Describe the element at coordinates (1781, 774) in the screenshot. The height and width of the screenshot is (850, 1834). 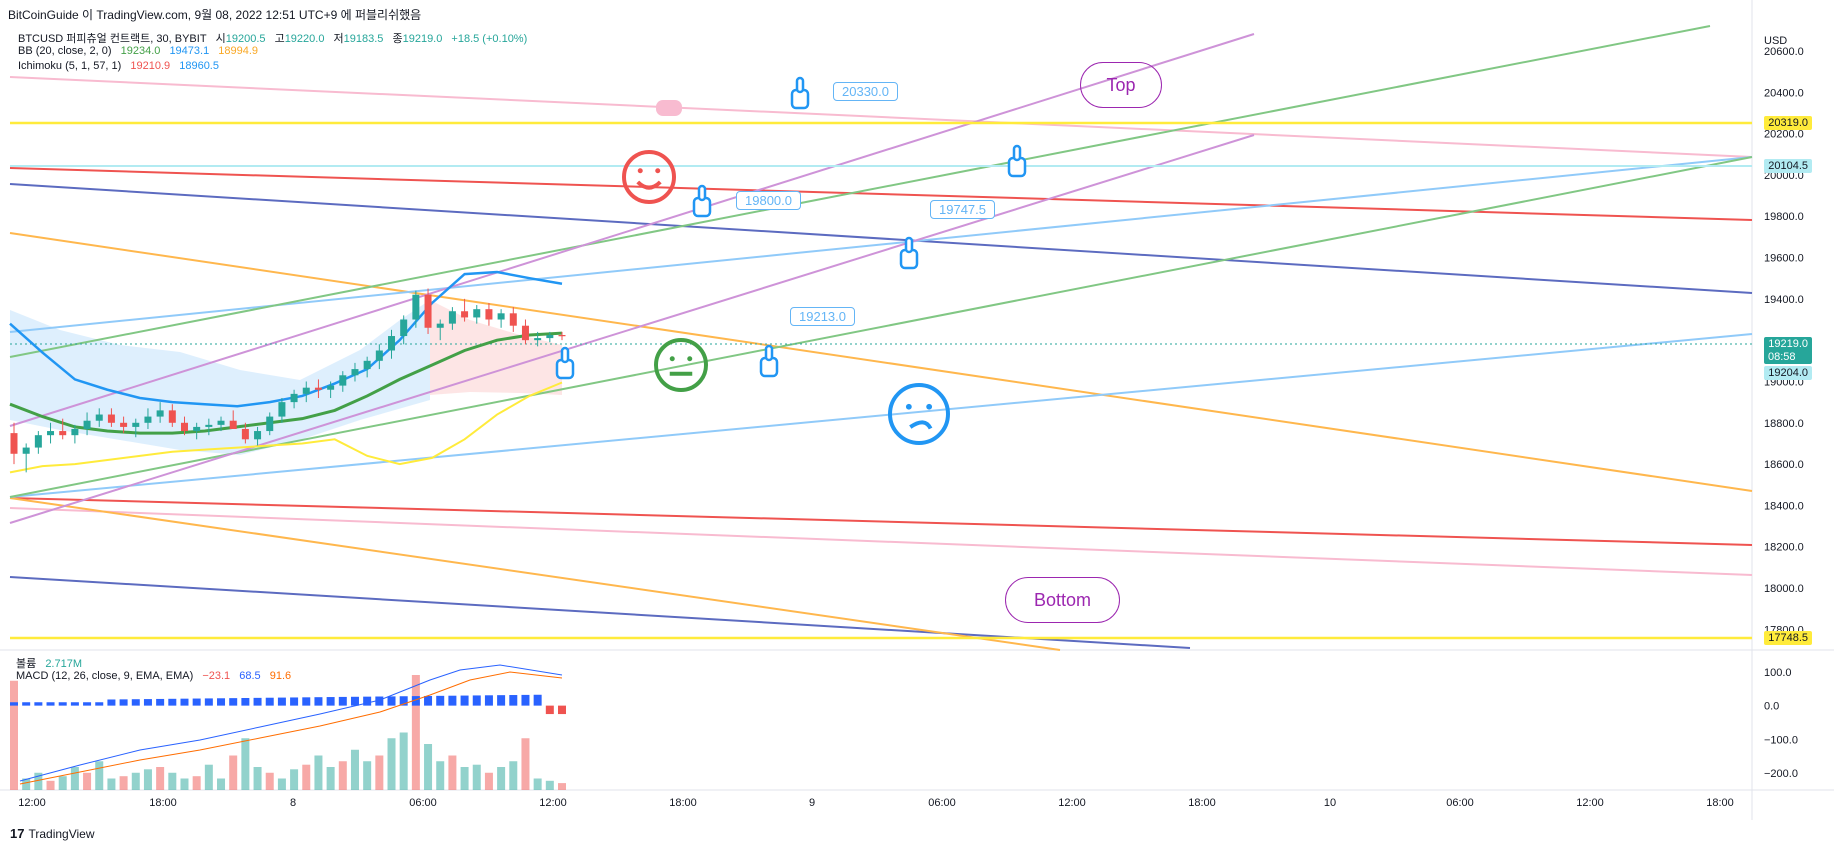
I see `macd-tick-label: −200.0` at that location.